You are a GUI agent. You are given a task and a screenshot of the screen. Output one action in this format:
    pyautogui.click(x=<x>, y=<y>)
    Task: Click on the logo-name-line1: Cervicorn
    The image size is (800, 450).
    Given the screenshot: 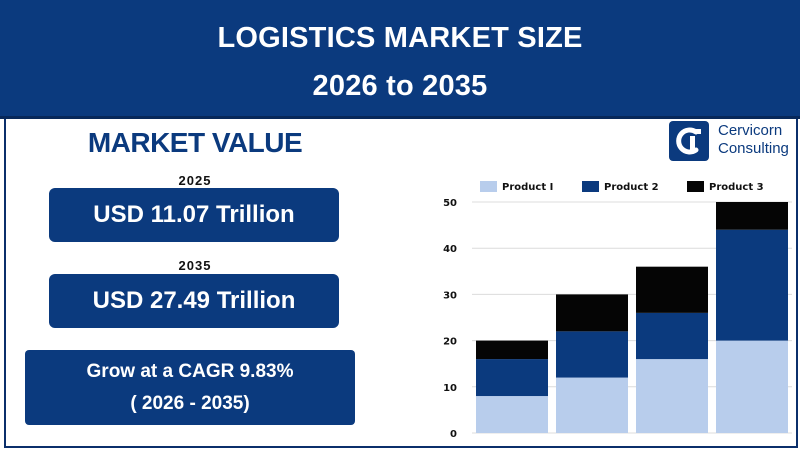 What is the action you would take?
    pyautogui.click(x=750, y=130)
    